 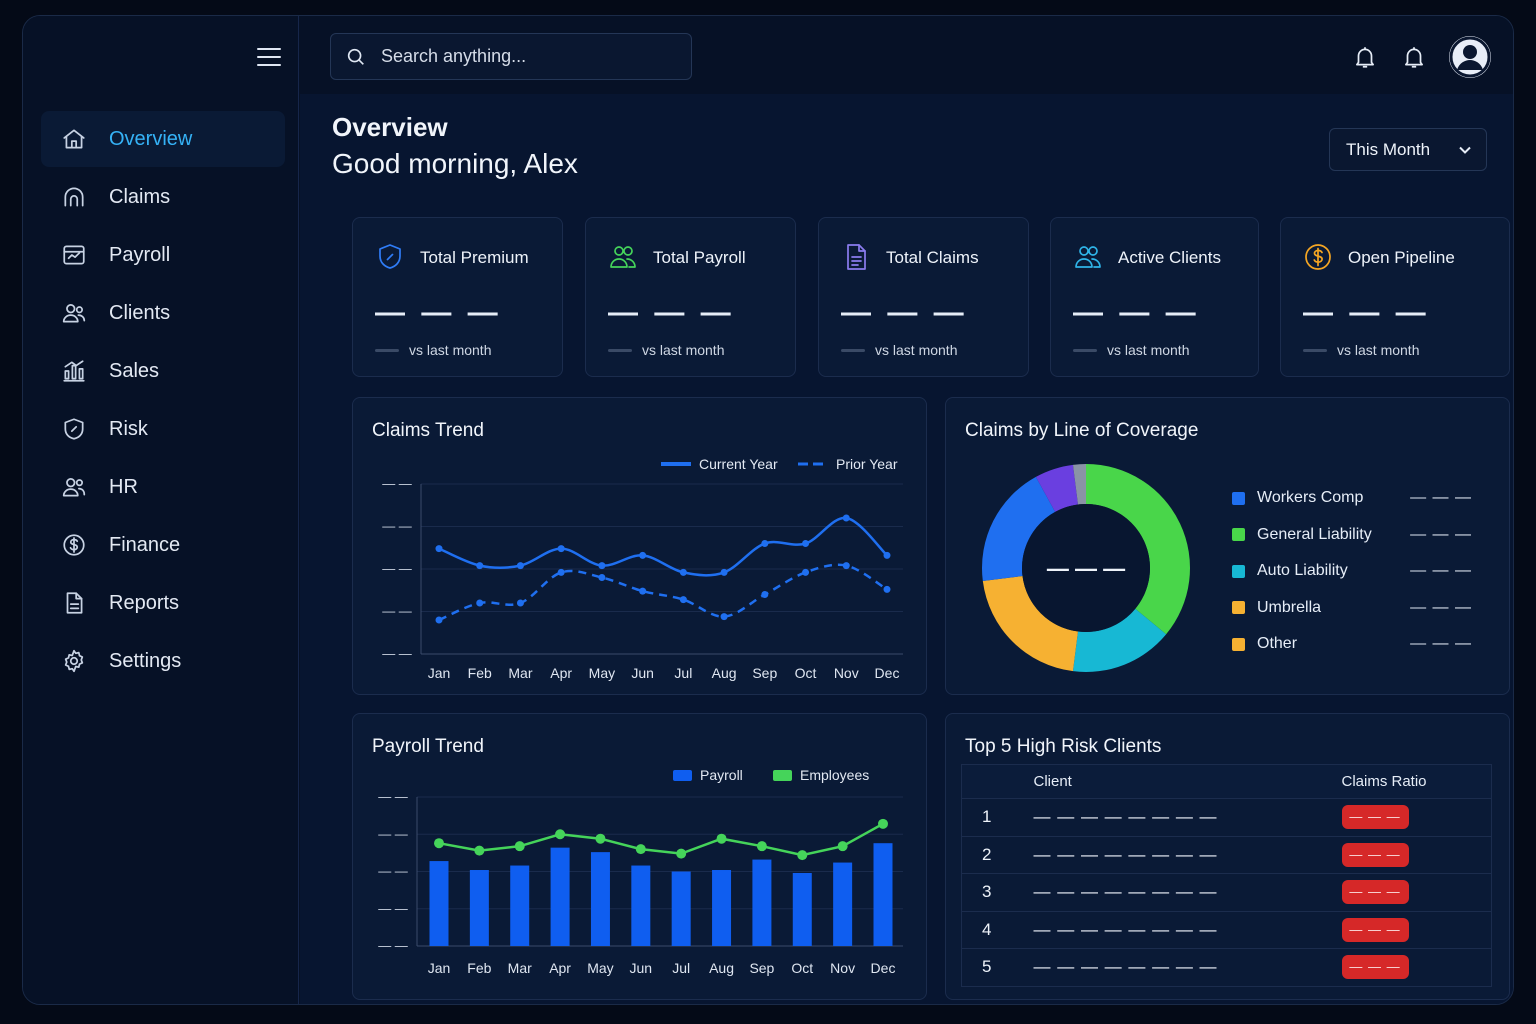 I want to click on table-row: 3 — — — — — — — — — — —, so click(x=1226, y=892).